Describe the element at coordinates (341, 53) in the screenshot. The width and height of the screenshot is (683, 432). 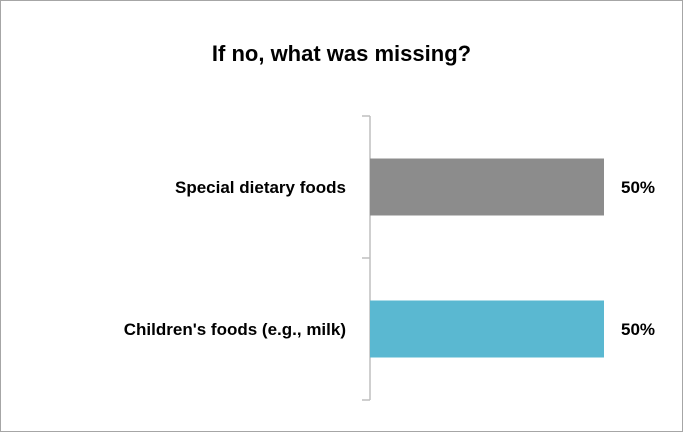
I see `chart-title: If no, what was missing?` at that location.